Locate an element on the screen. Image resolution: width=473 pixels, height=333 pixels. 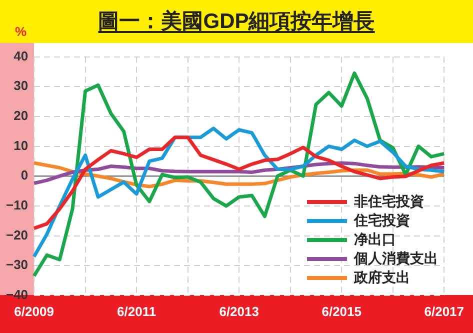
legend-label: 住宅投資 is located at coordinates (382, 221).